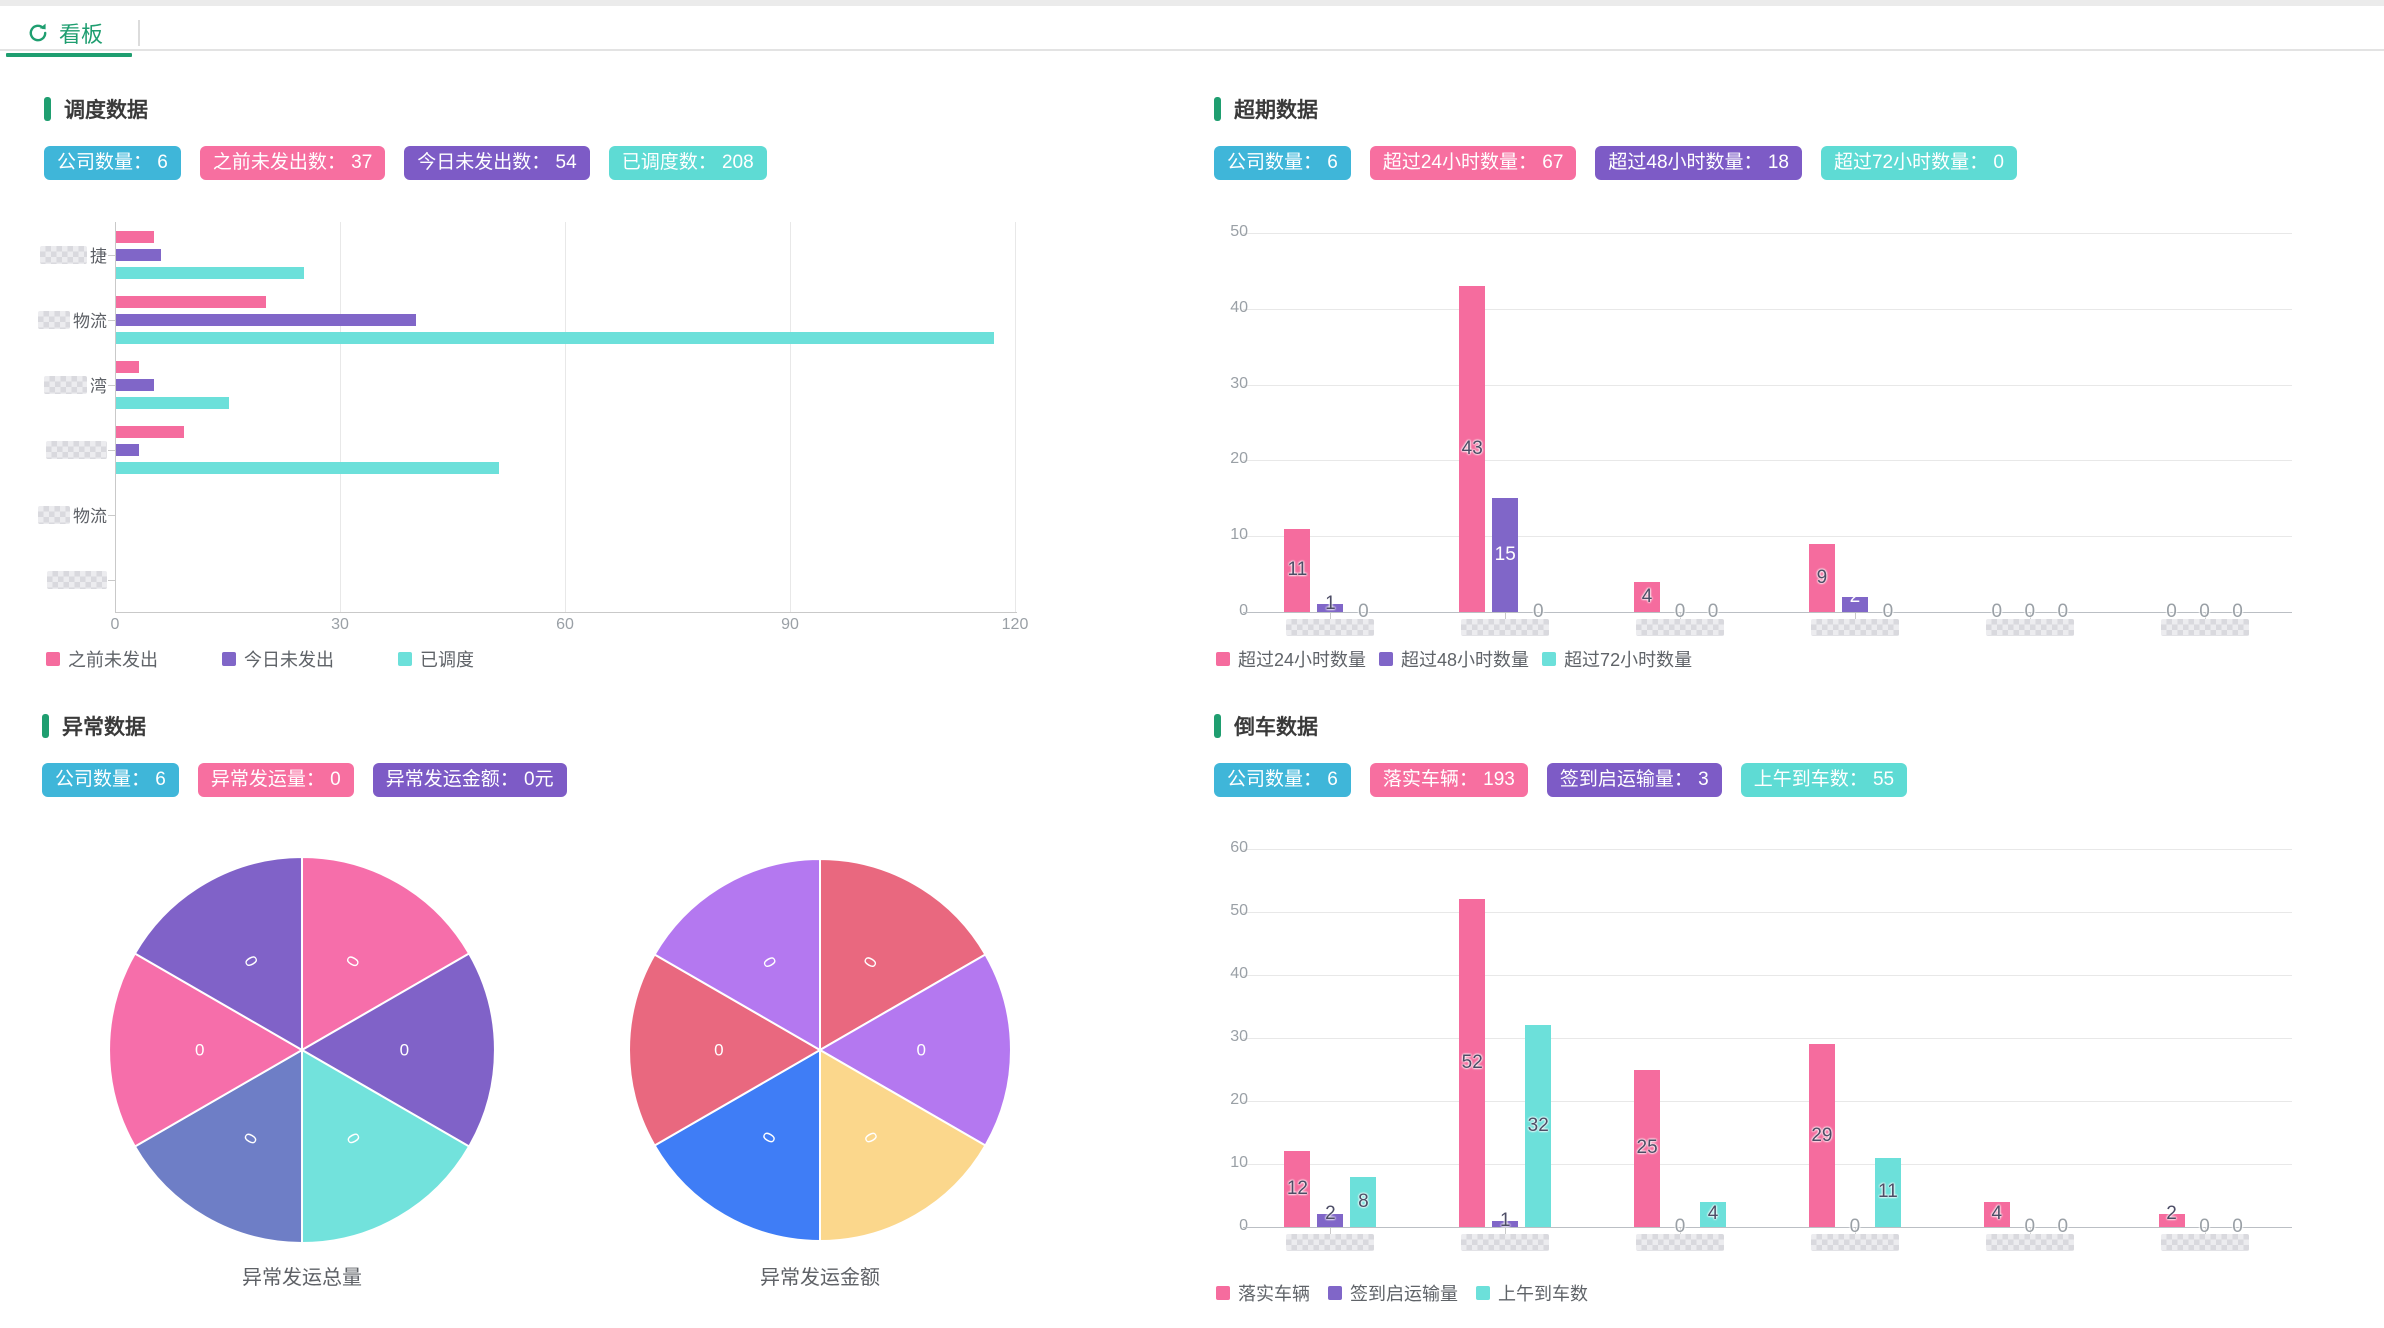  I want to click on legend-item-2: 签到启运输量, so click(1393, 1293).